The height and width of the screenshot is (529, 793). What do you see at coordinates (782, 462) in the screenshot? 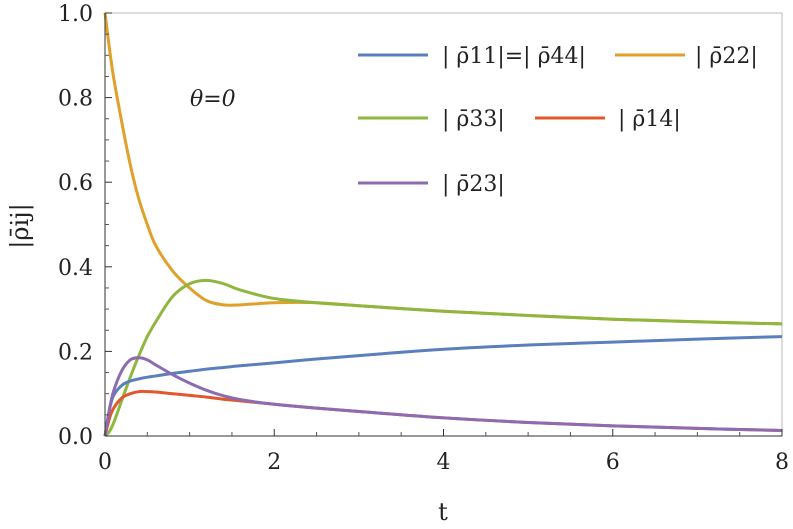
I see `x-tick-label: 8` at bounding box center [782, 462].